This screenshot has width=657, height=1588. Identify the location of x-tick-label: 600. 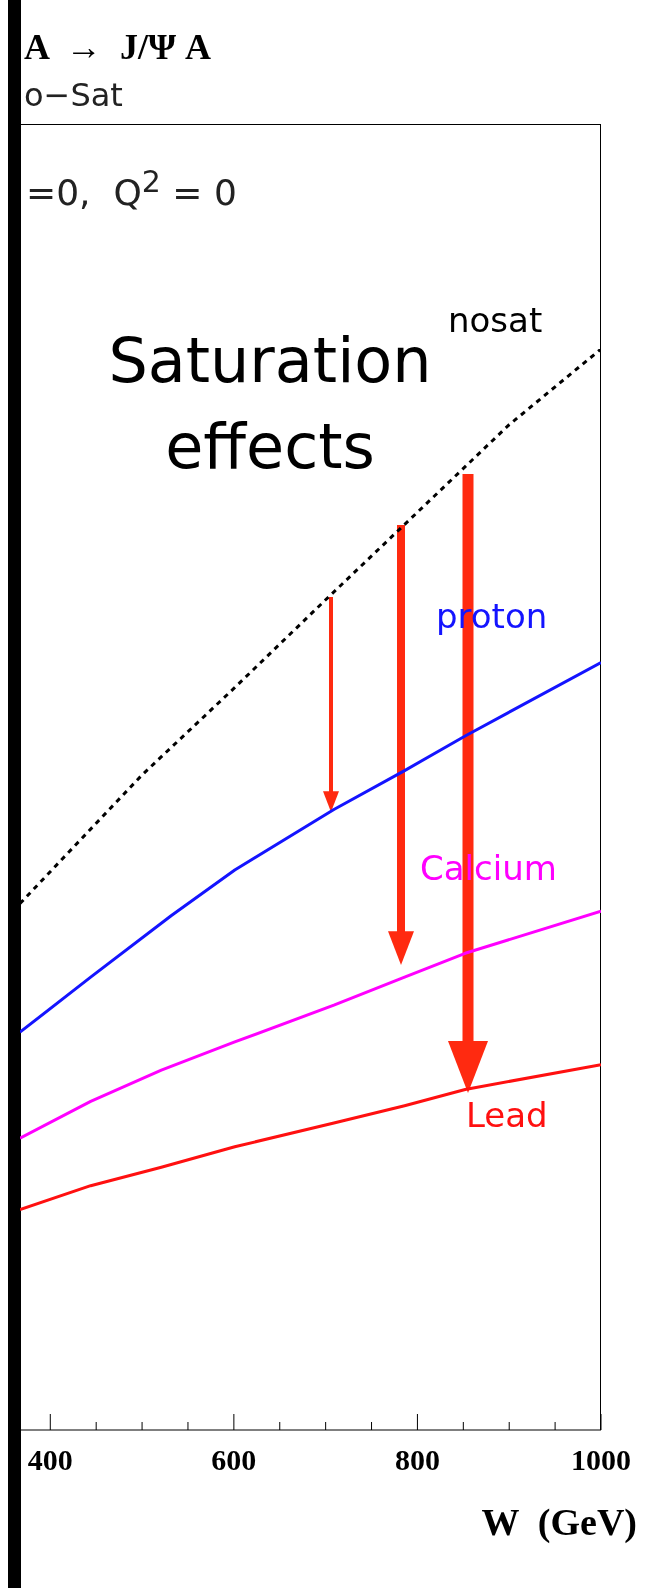
(234, 1459).